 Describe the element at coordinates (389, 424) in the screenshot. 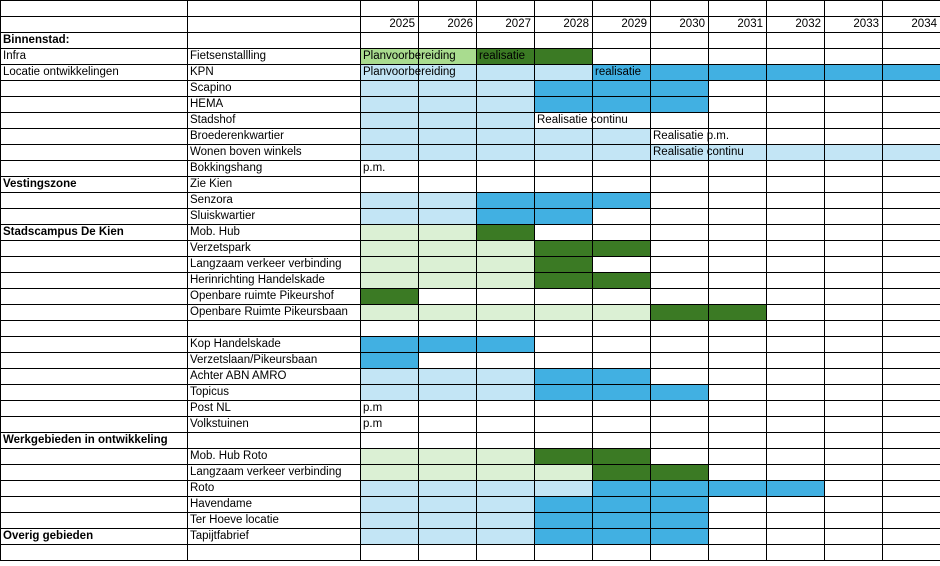

I see `gantt-cell: p.m` at that location.